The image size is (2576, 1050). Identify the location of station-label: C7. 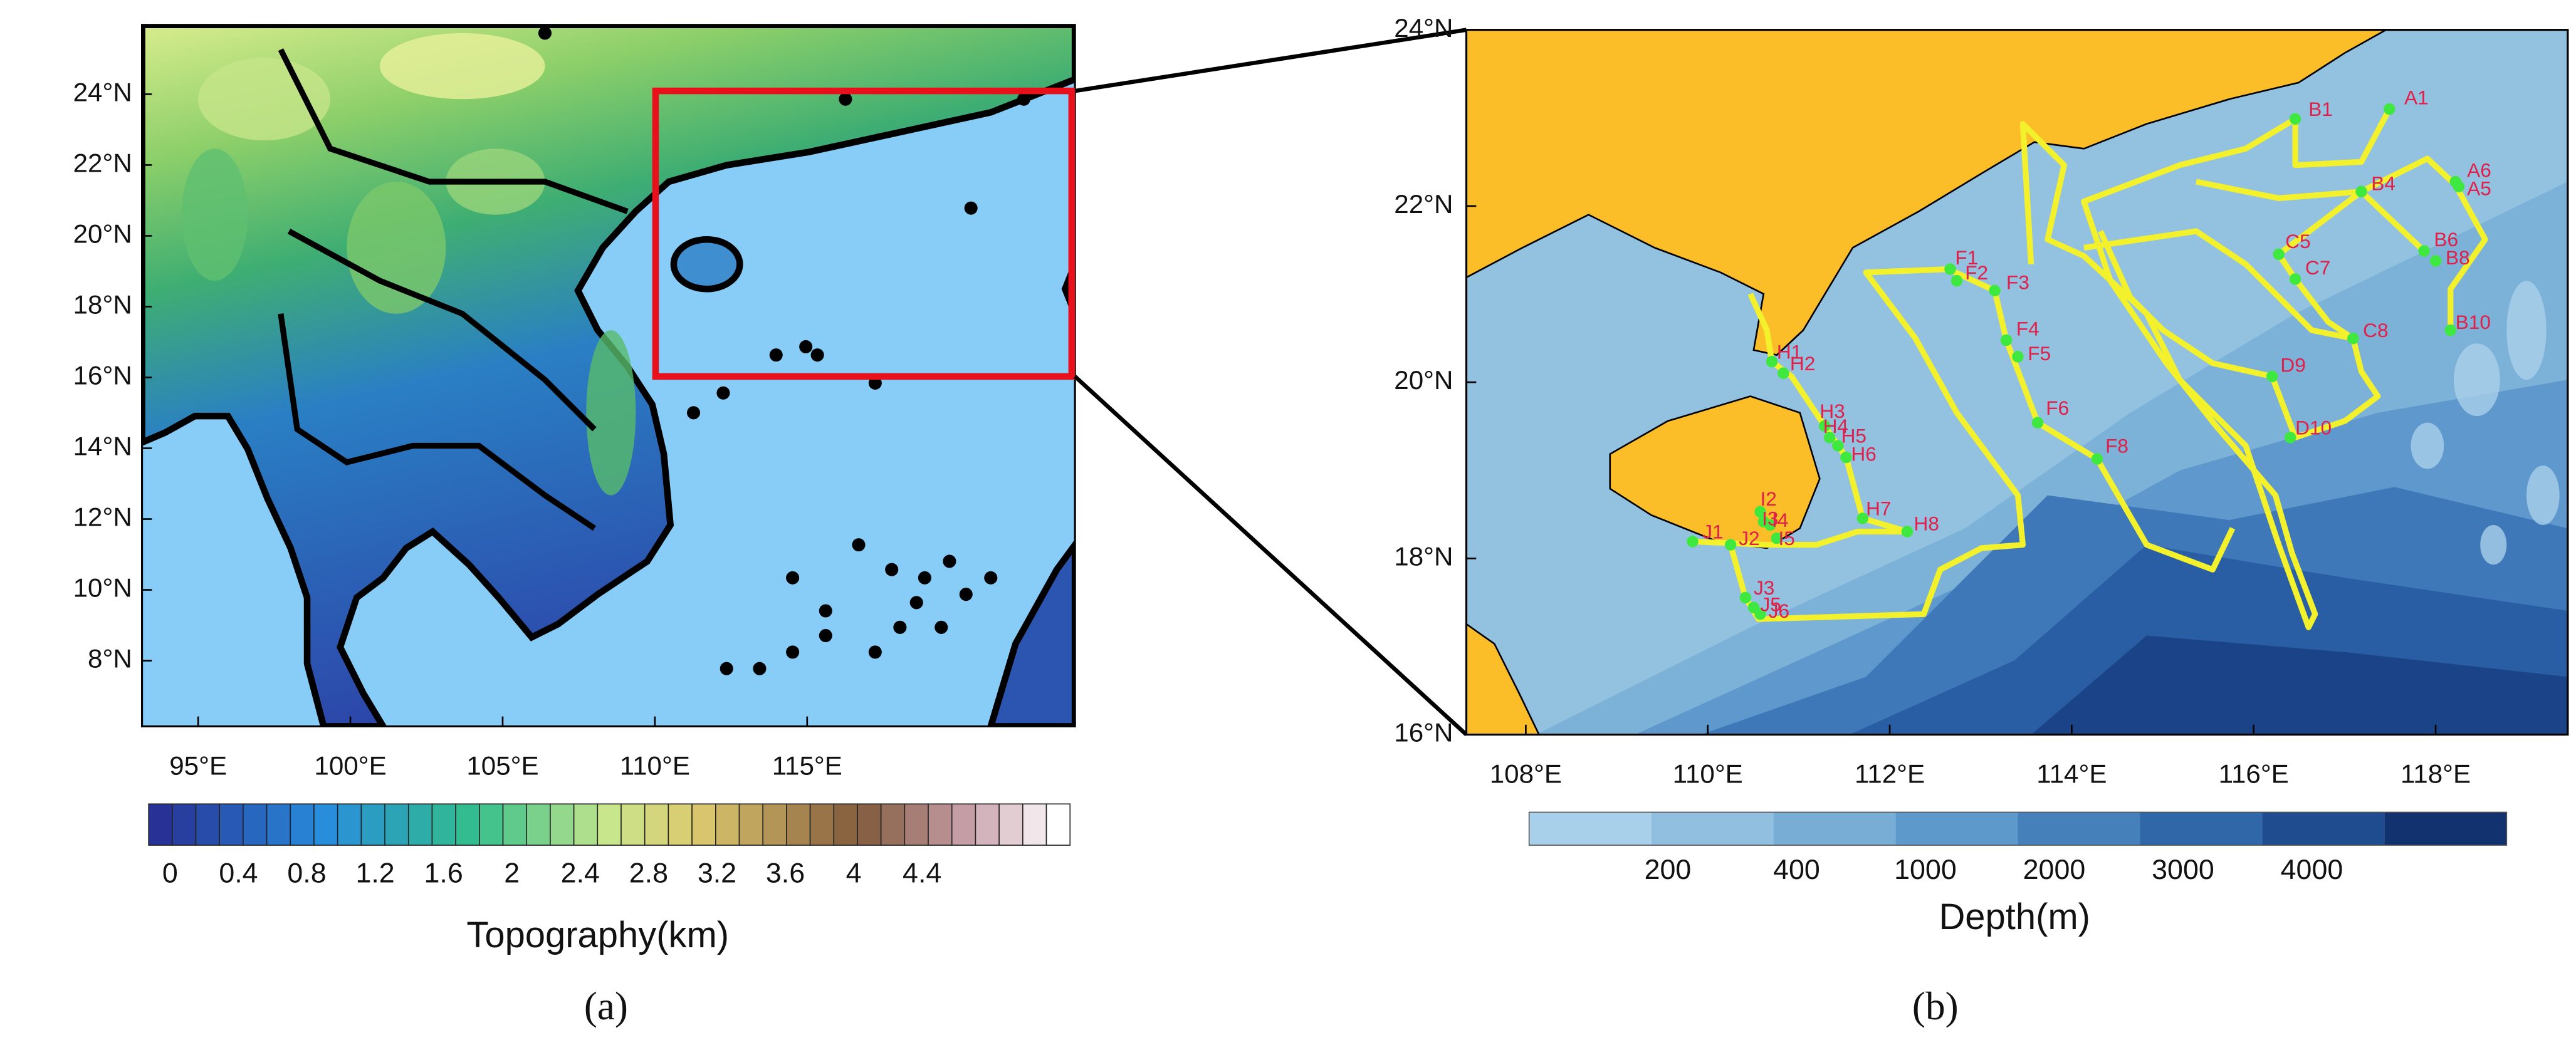
(2317, 267).